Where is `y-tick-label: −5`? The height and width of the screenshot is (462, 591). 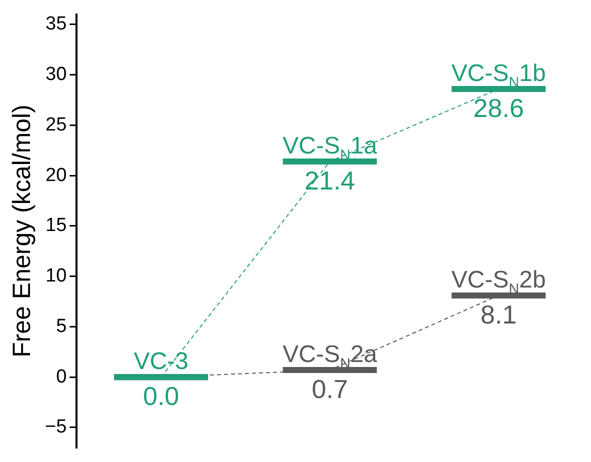 y-tick-label: −5 is located at coordinates (55, 427).